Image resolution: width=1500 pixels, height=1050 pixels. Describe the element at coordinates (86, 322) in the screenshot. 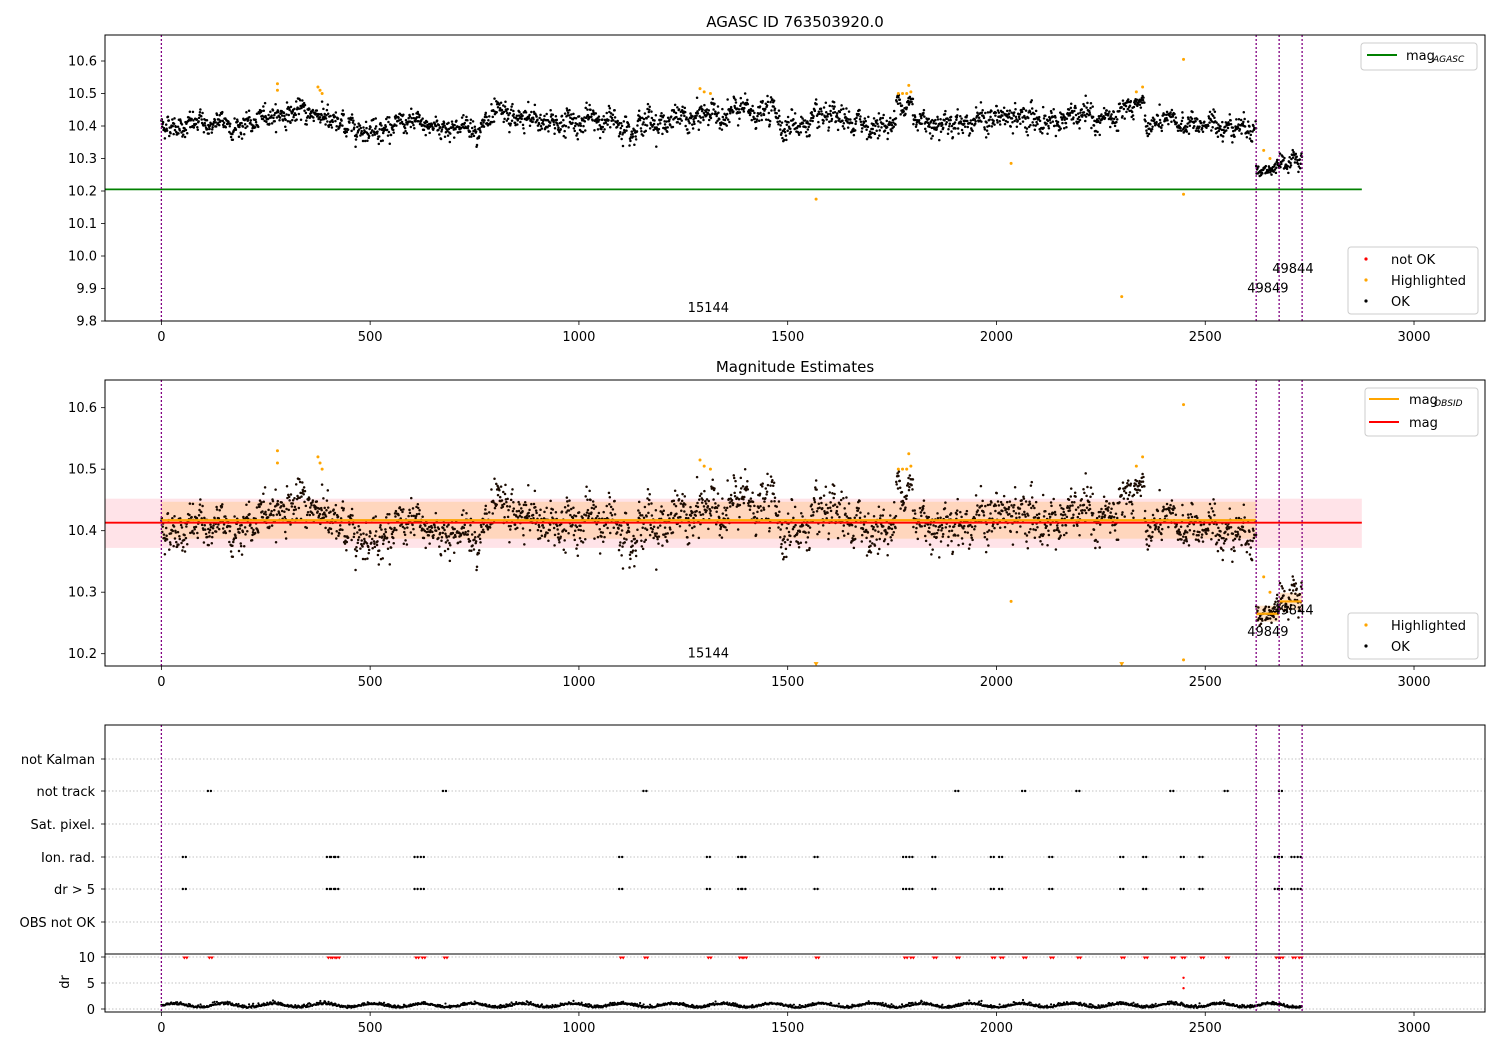

I see `y-tick-label: 9.8` at that location.